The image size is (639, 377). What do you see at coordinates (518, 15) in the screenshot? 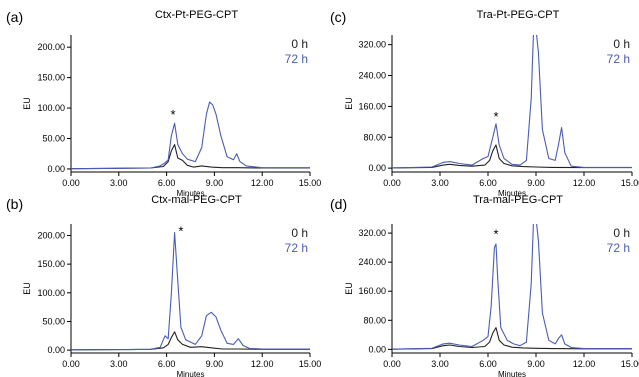
I see `chart-title: Tra-Pt-PEG-CPT` at bounding box center [518, 15].